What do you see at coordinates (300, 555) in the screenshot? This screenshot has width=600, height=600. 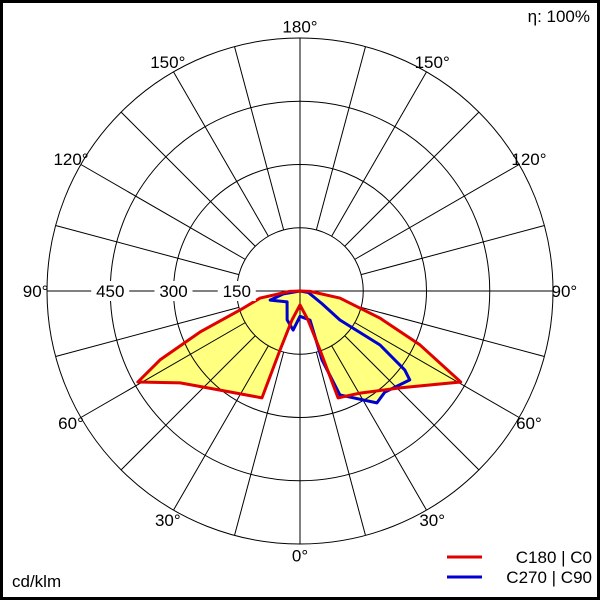 I see `angle-label: 0°` at bounding box center [300, 555].